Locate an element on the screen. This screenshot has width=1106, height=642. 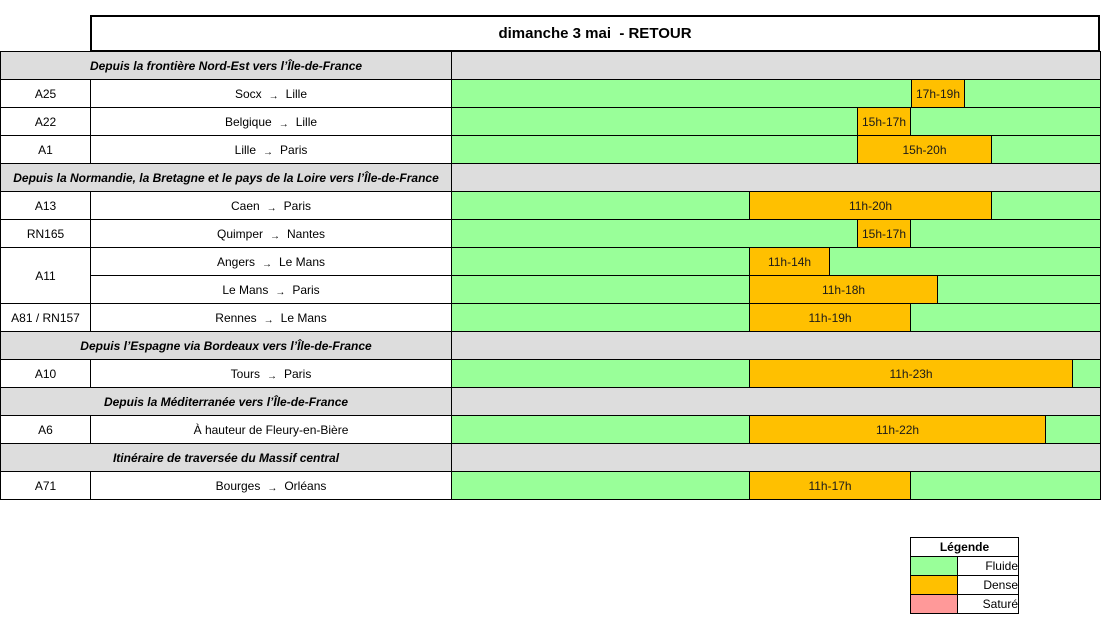
legend-swatch-sature is located at coordinates (934, 604).